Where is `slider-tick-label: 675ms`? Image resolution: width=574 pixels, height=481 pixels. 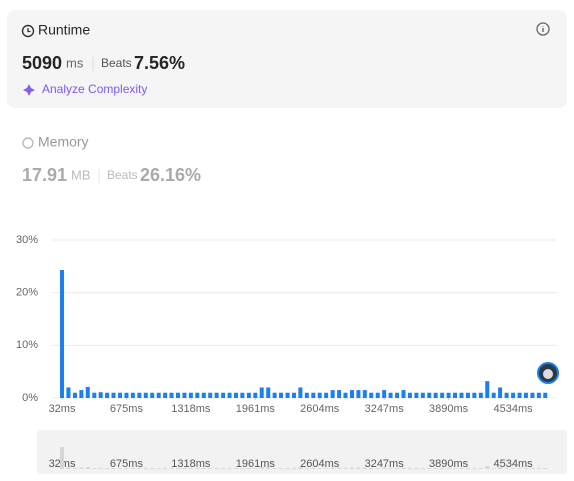
slider-tick-label: 675ms is located at coordinates (127, 464).